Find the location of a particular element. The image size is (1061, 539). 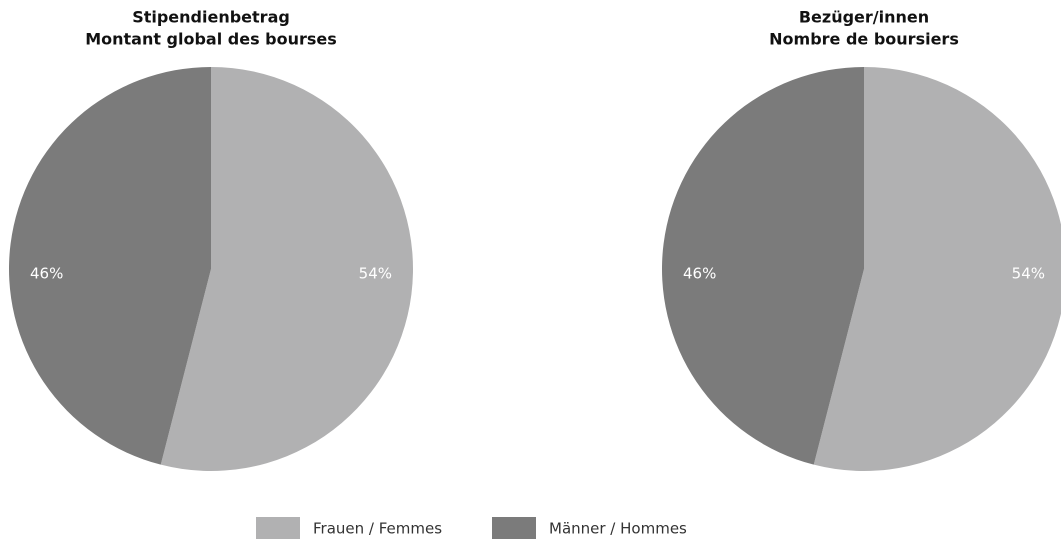

chart-title: Stipendienbetrag is located at coordinates (211, 17).